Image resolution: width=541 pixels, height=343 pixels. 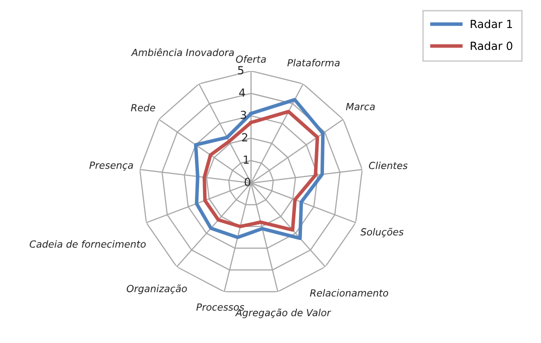 What do you see at coordinates (360, 106) in the screenshot?
I see `spoke-label: Marca` at bounding box center [360, 106].